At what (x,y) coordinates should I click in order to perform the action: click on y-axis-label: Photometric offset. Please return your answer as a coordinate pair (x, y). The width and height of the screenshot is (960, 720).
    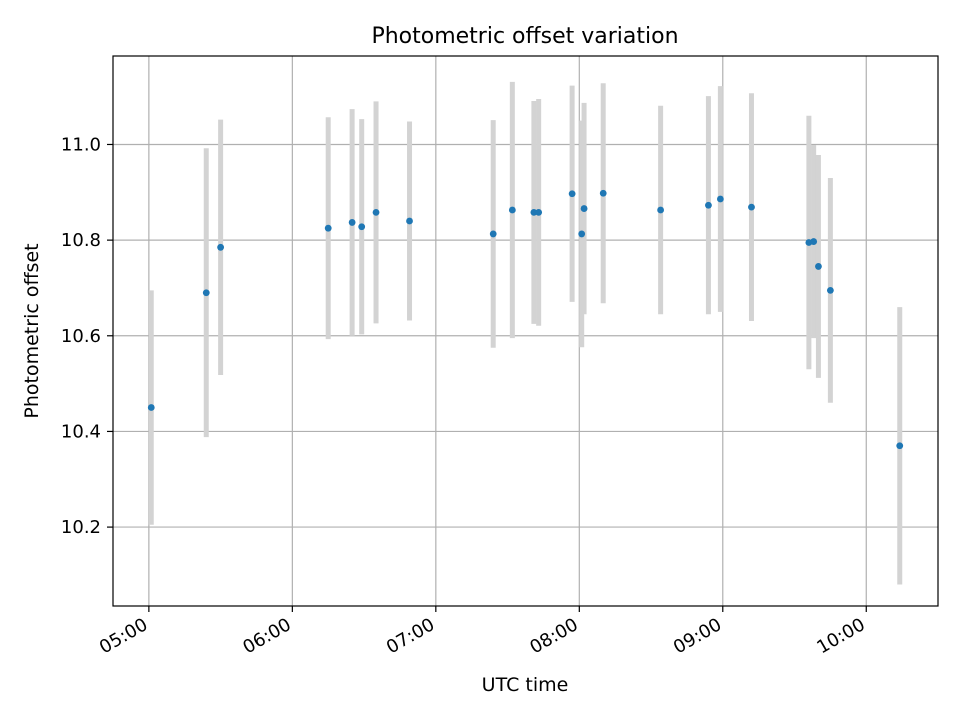
    Looking at the image, I should click on (32, 330).